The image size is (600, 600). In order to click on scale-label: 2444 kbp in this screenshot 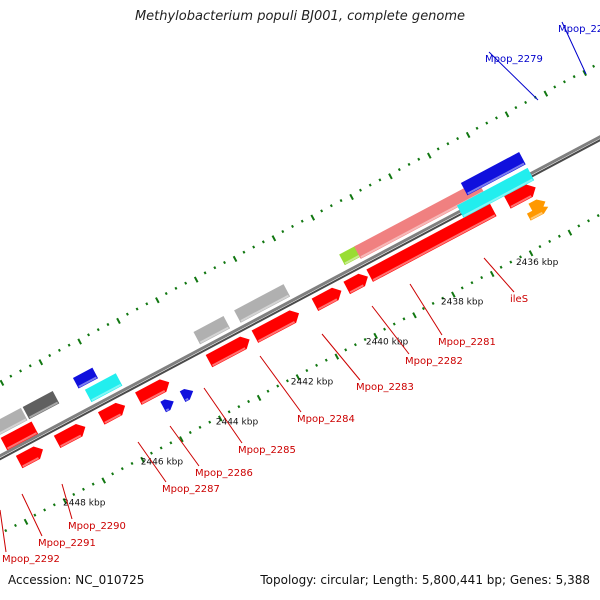, I will do `click(237, 422)`.